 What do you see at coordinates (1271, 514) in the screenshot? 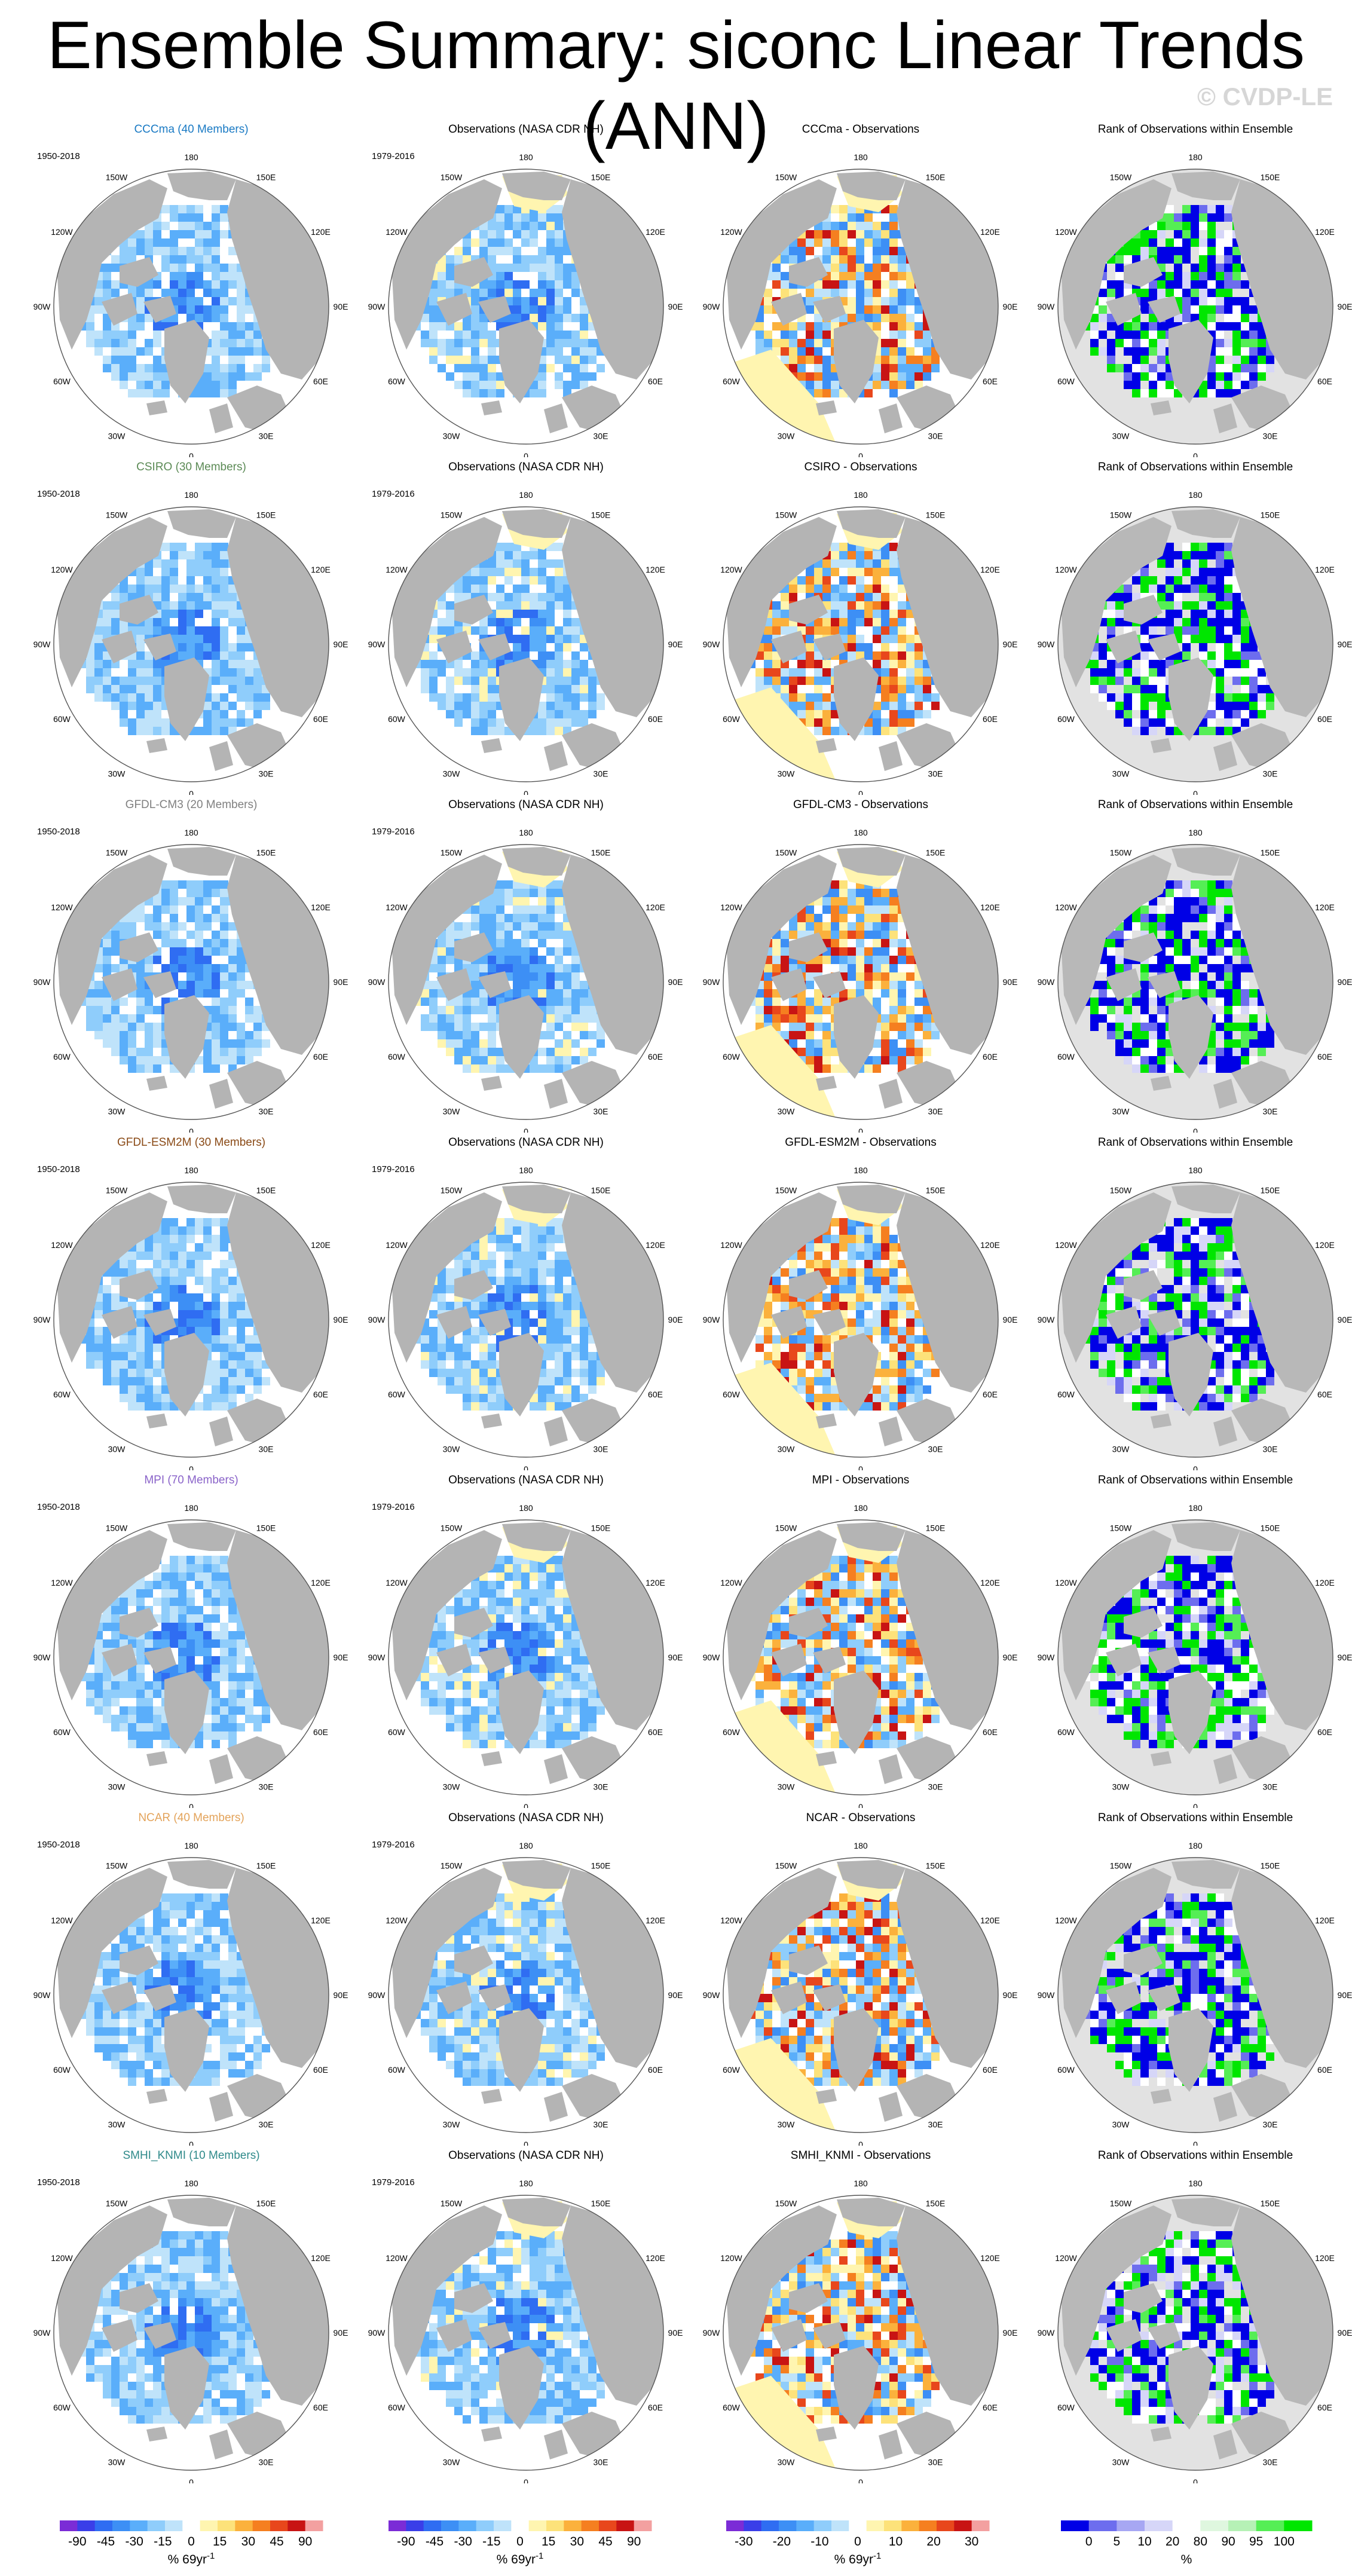
I see `longitude-label: 150E` at bounding box center [1271, 514].